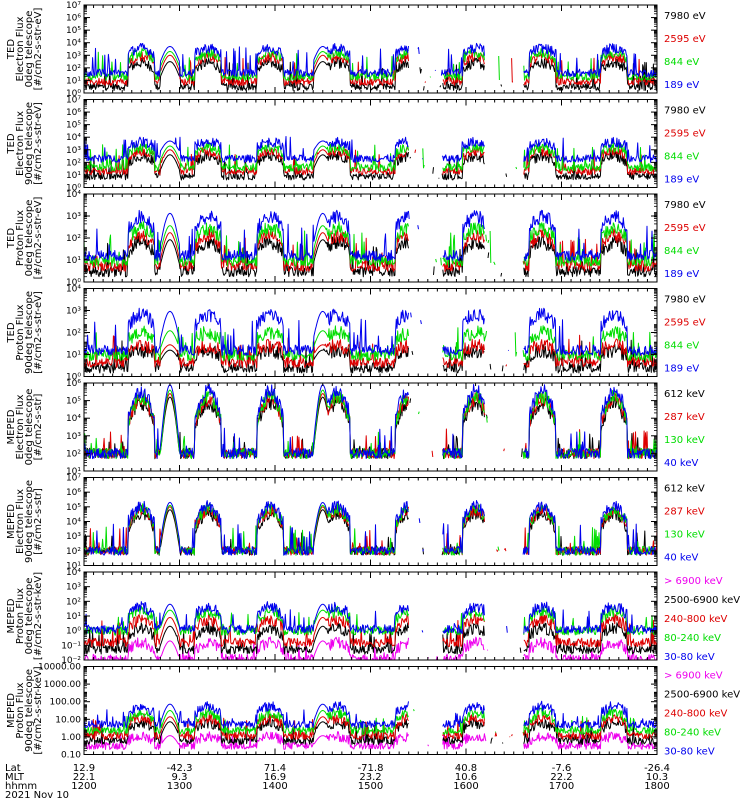 The width and height of the screenshot is (750, 800). I want to click on legend-entry: 40 keV, so click(681, 463).